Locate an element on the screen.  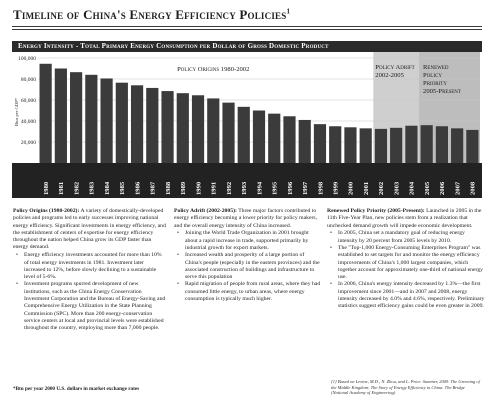
bar-2003 is located at coordinates (396, 145).